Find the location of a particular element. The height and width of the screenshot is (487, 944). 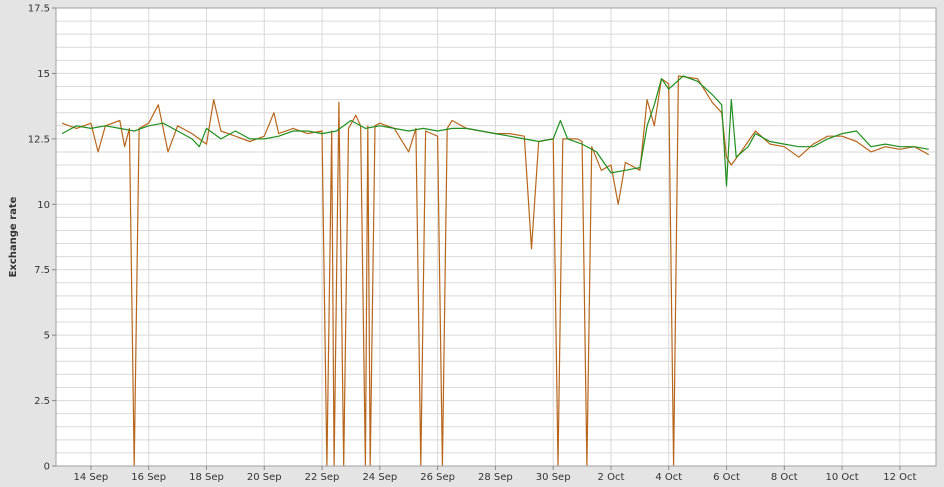

x-tick-label: 18 Sep is located at coordinates (206, 477).